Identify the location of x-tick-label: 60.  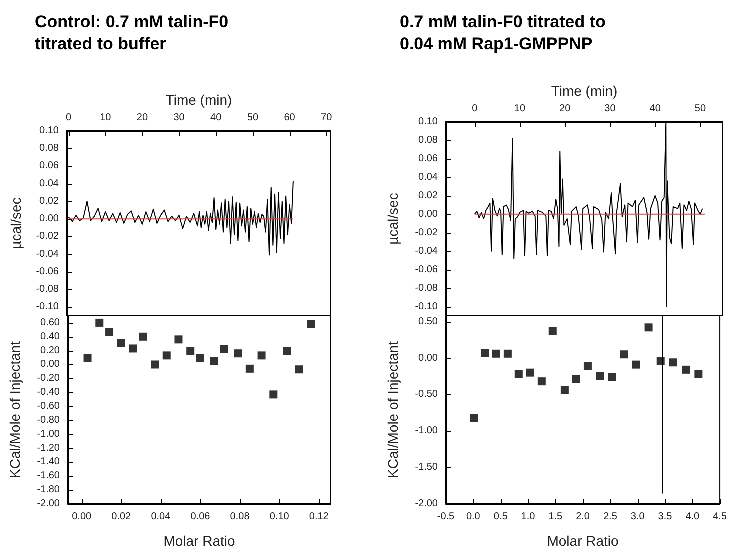
(290, 118).